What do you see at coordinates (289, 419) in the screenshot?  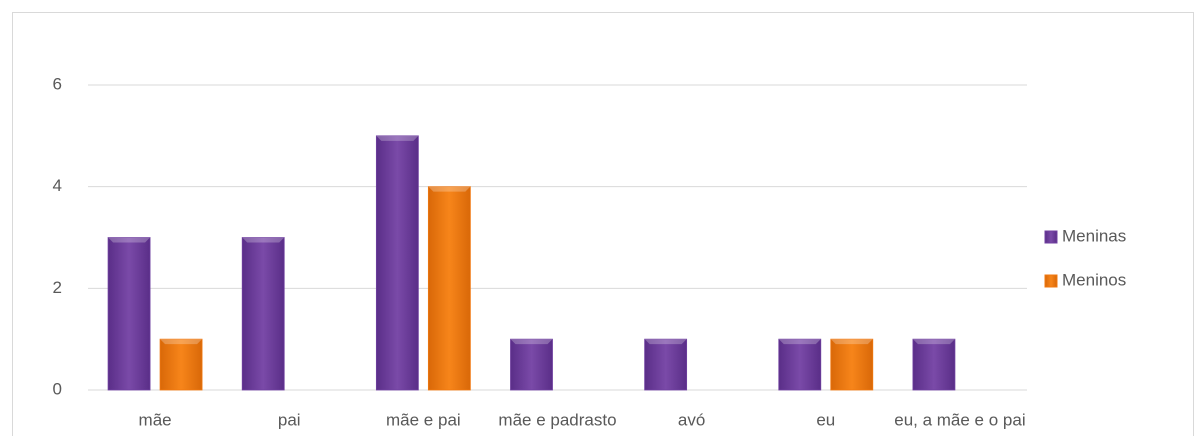 I see `x-tick-label: pai` at bounding box center [289, 419].